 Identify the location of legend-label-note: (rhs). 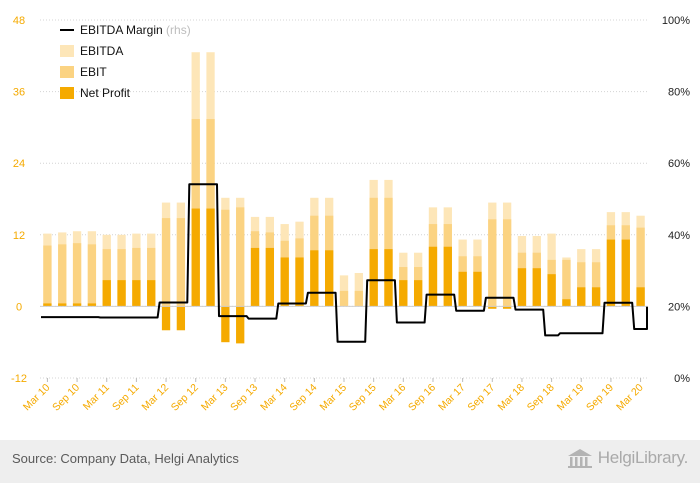
(177, 30).